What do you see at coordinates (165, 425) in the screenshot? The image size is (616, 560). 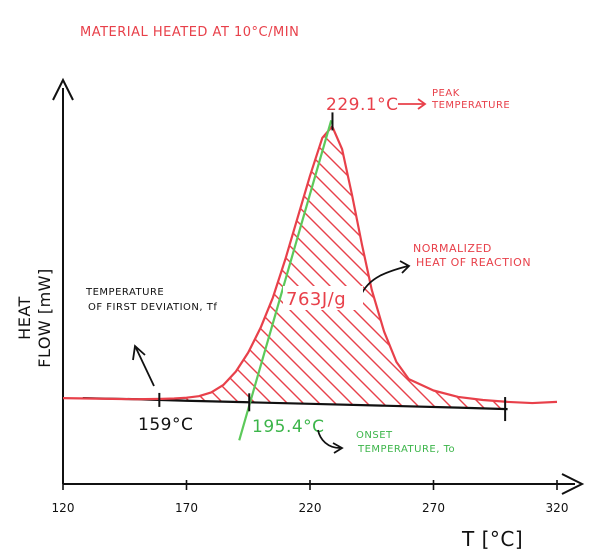 I see `first-dev-value: 159°C` at bounding box center [165, 425].